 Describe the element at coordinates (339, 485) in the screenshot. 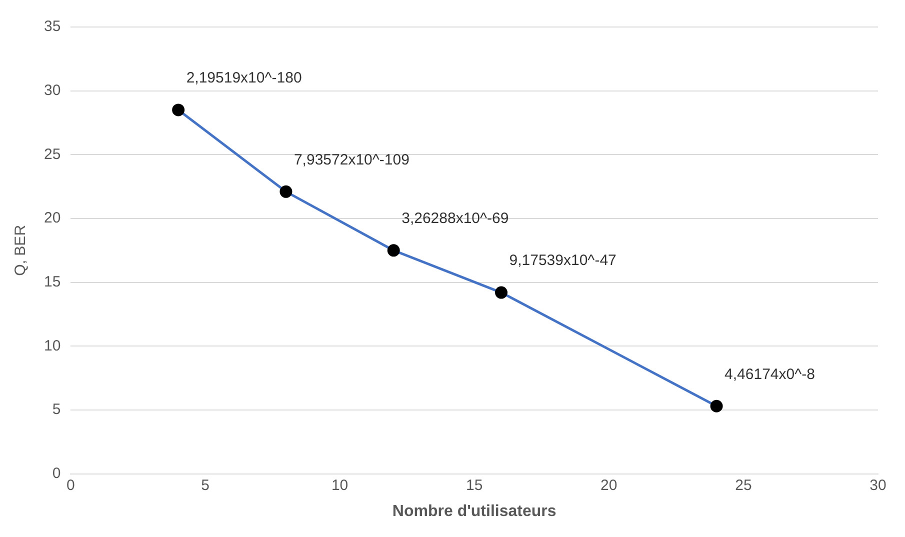

I see `x-tick-label: 10` at that location.